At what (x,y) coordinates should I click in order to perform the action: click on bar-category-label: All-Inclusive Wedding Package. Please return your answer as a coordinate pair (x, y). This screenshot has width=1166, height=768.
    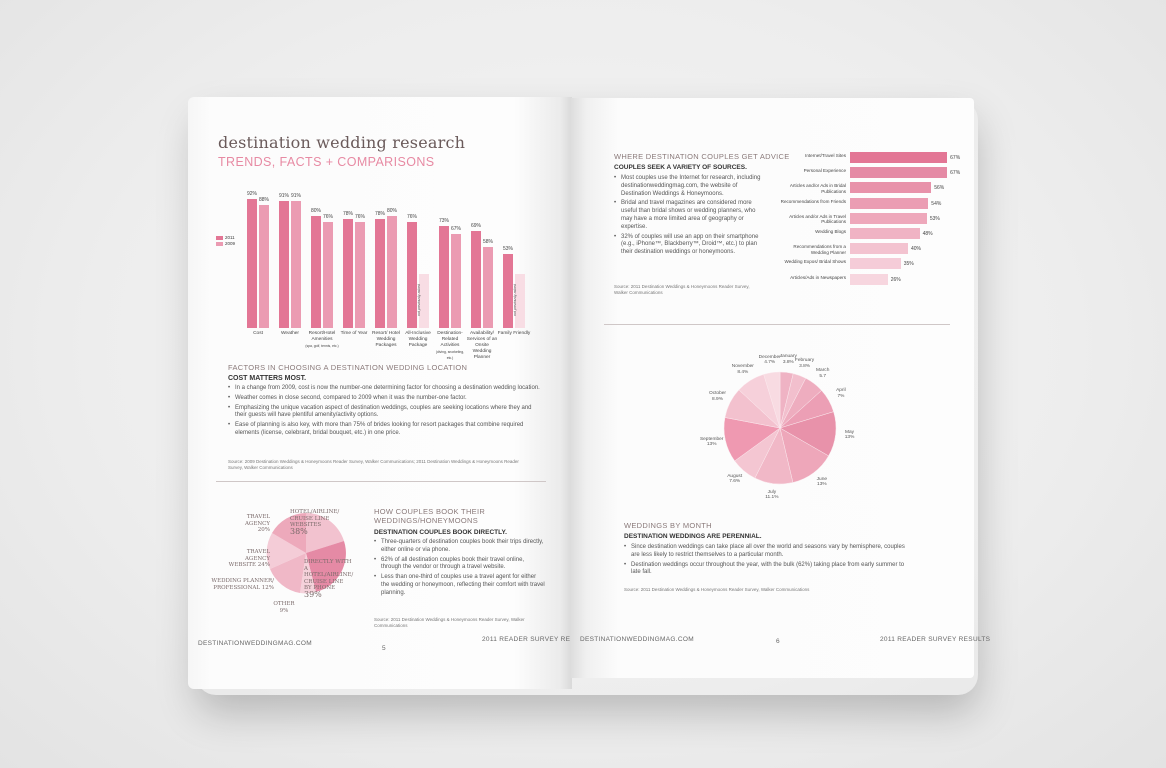
    Looking at the image, I should click on (418, 339).